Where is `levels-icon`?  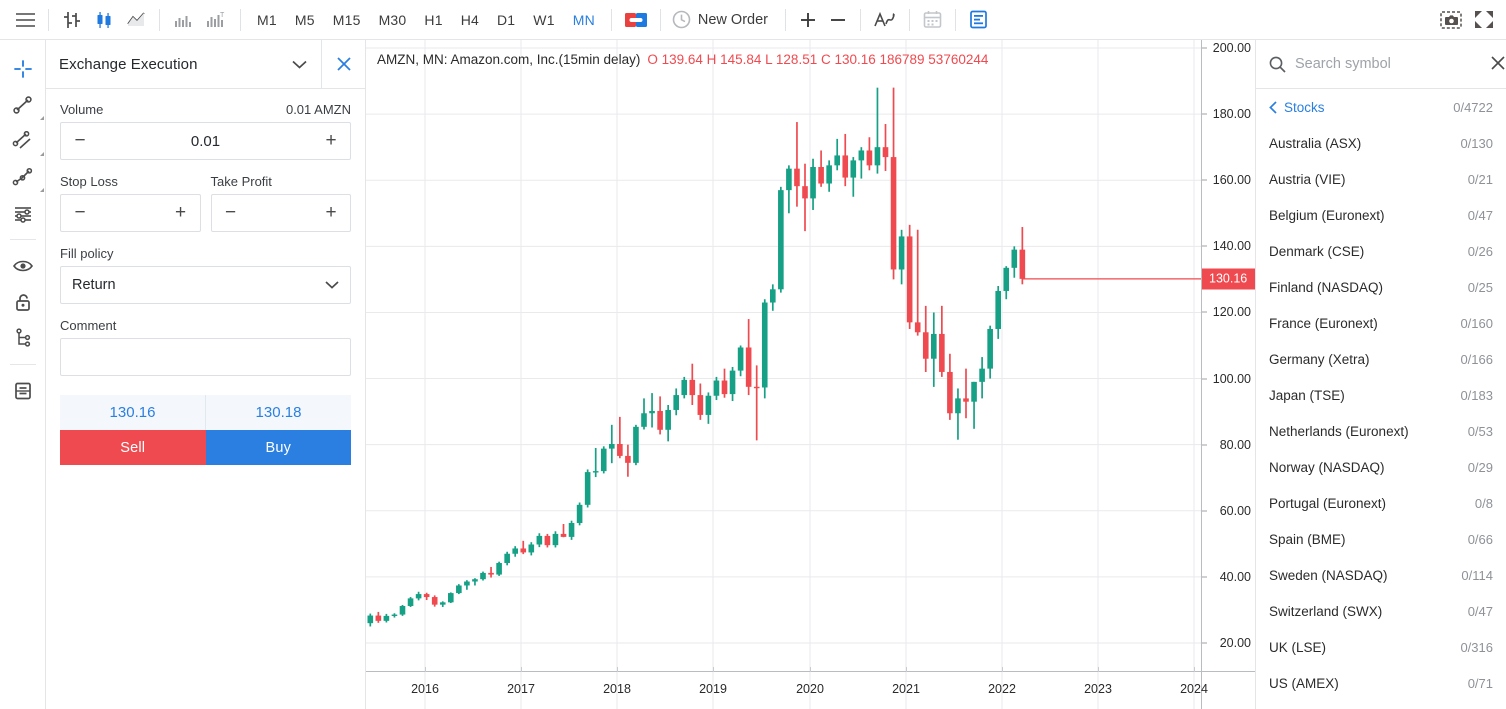
levels-icon is located at coordinates (23, 213).